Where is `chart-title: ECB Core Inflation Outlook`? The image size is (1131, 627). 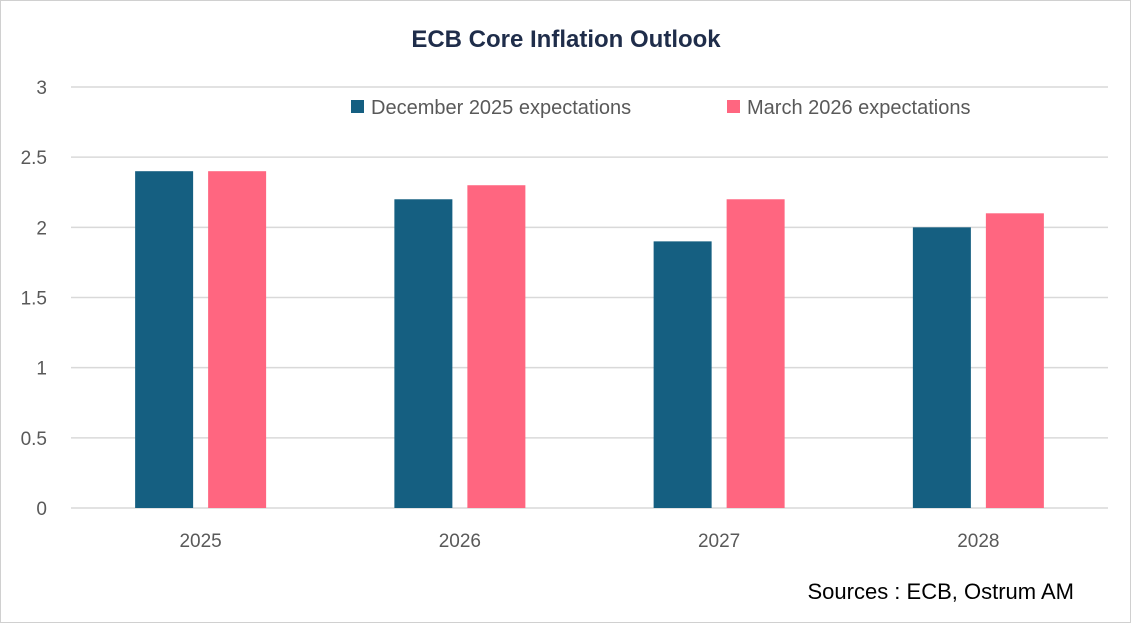
chart-title: ECB Core Inflation Outlook is located at coordinates (566, 39).